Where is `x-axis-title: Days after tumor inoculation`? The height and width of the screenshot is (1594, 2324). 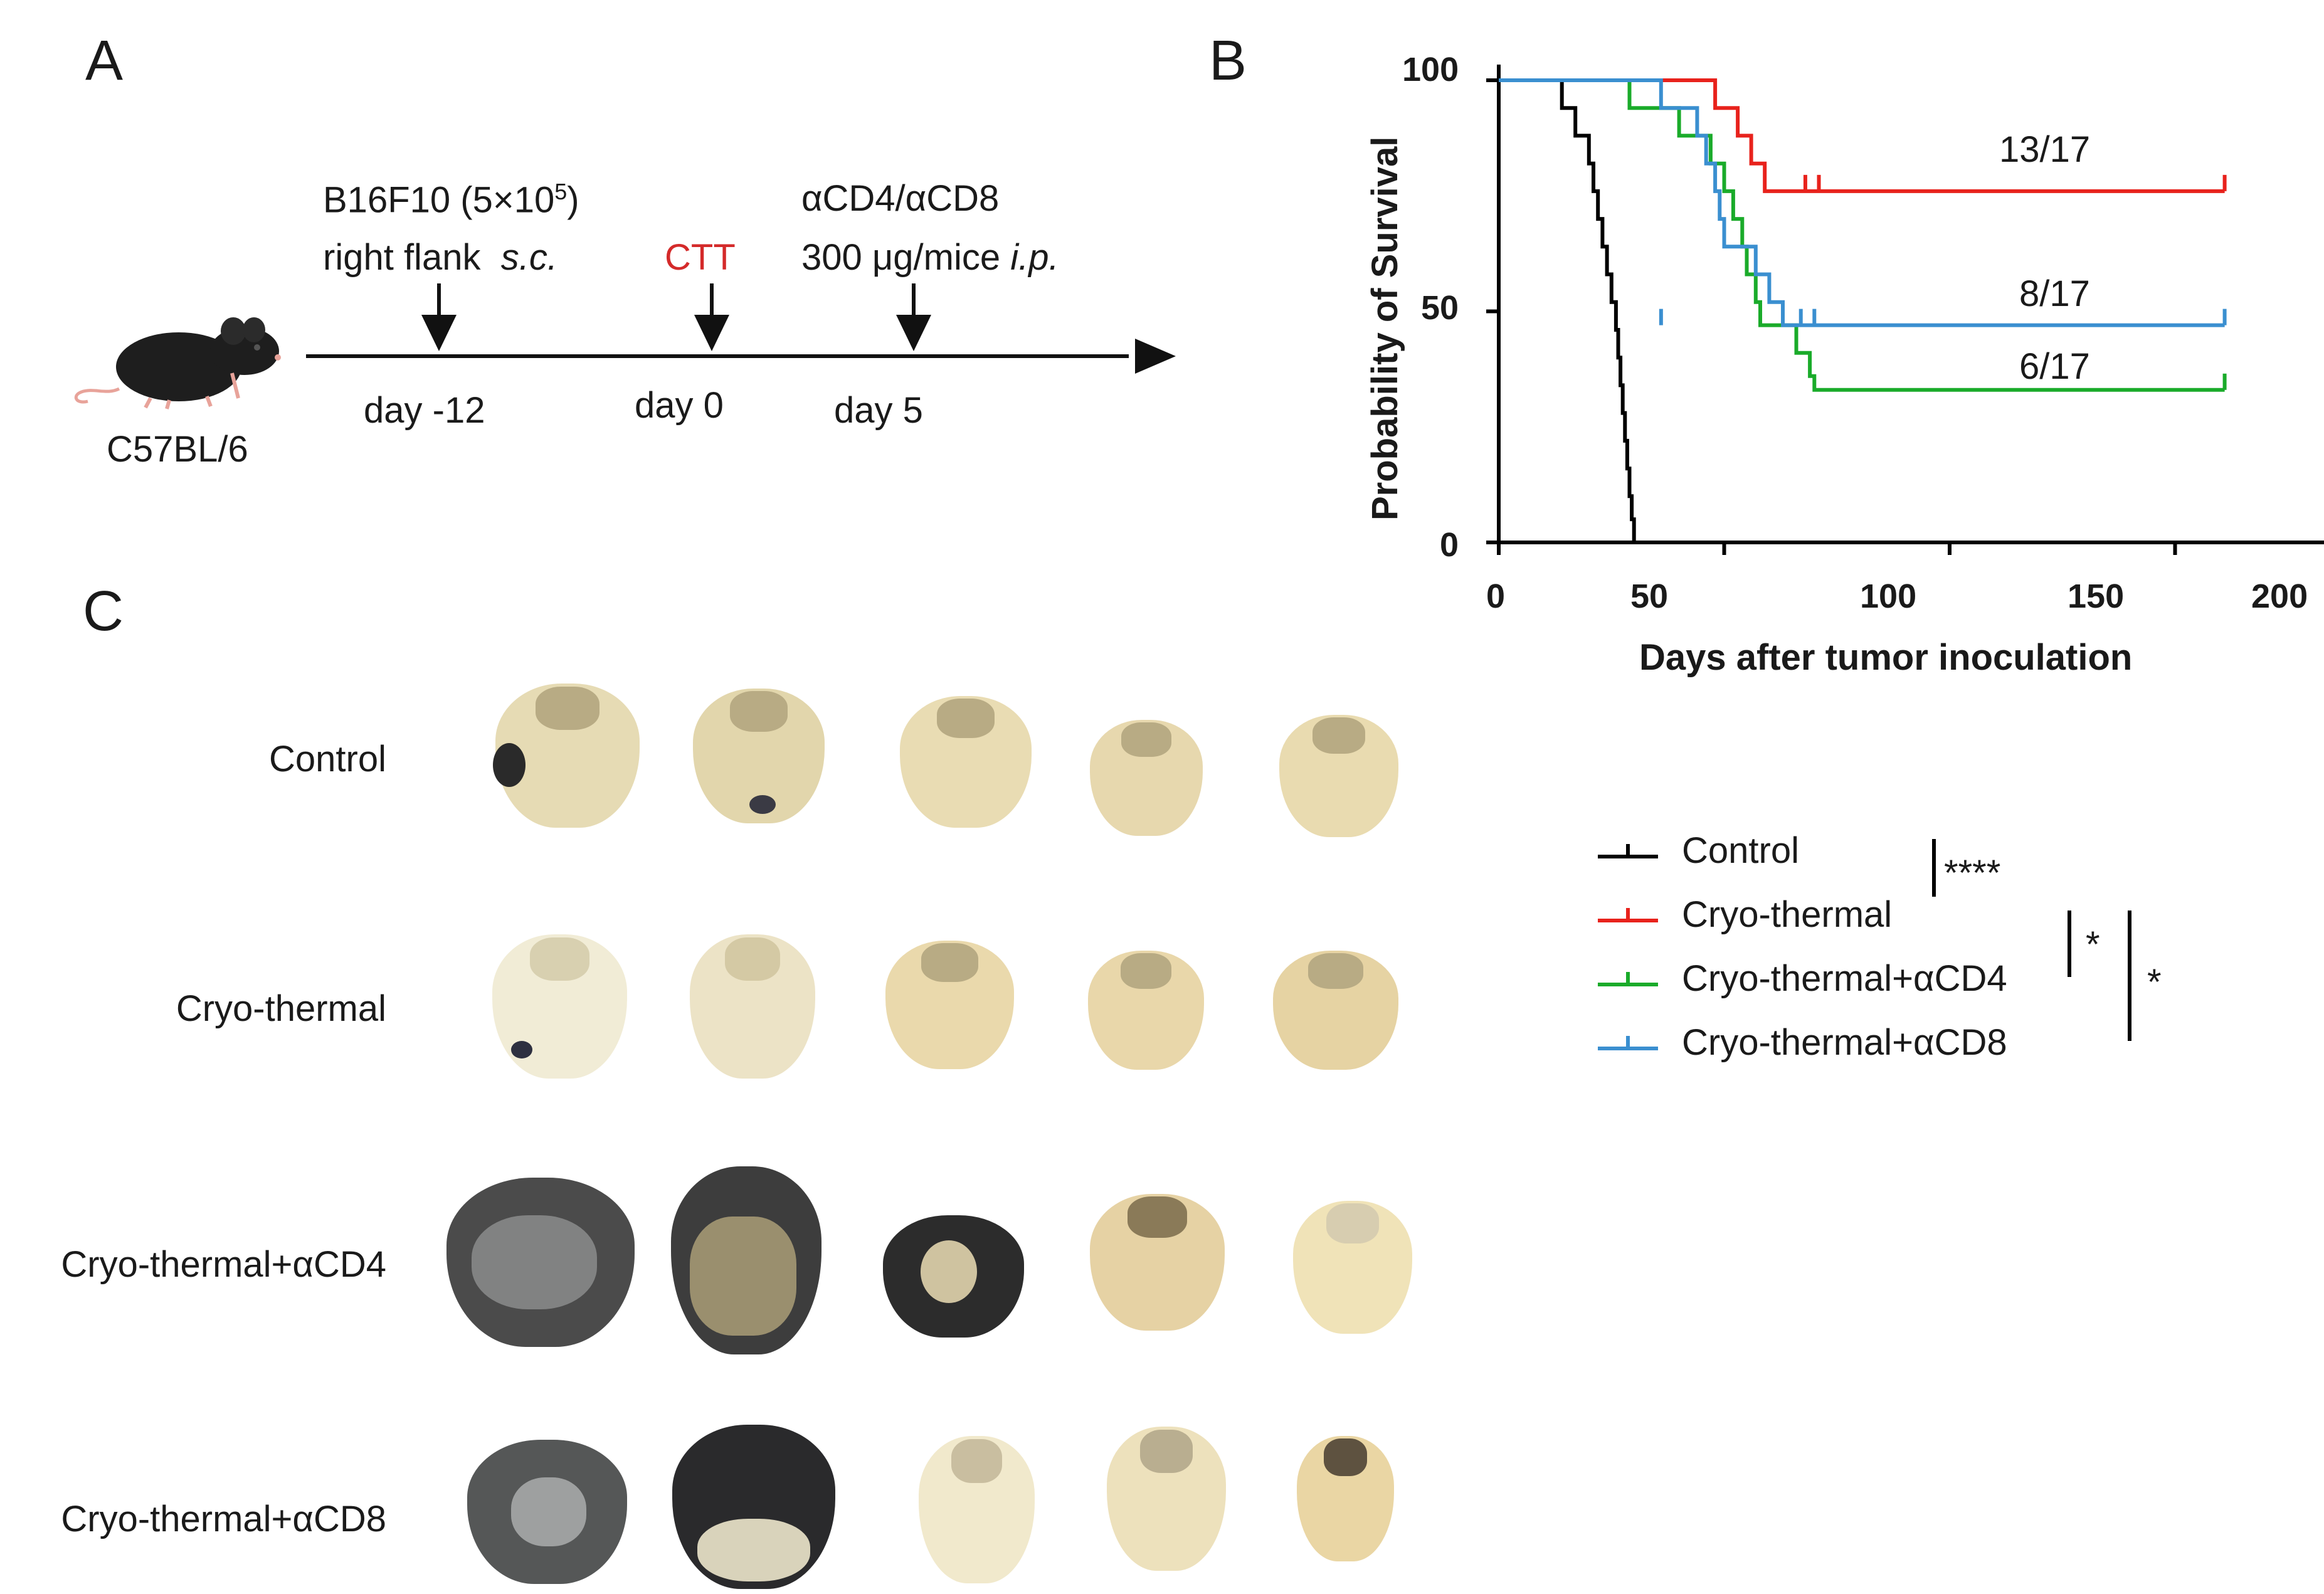 x-axis-title: Days after tumor inoculation is located at coordinates (1886, 657).